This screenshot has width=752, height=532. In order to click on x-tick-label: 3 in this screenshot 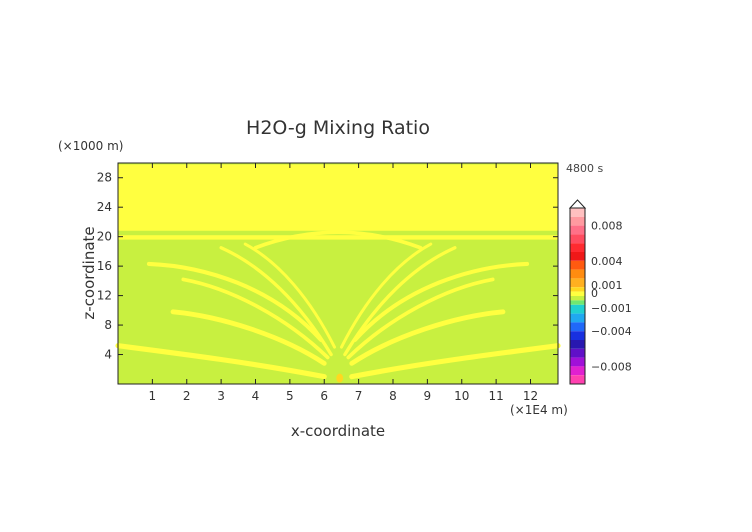, I will do `click(221, 396)`.